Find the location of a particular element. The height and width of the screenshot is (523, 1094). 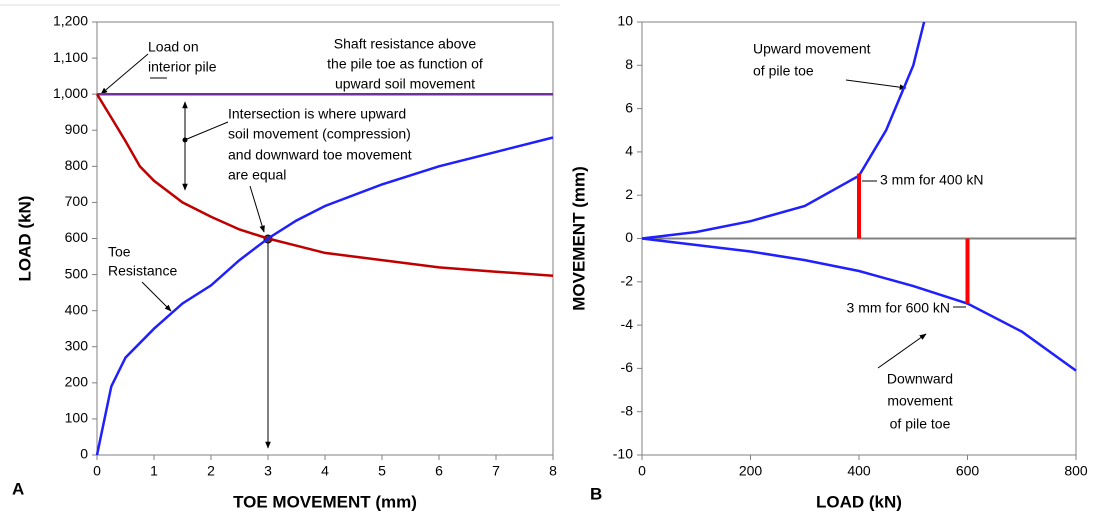

annotation: interior pile is located at coordinates (182, 67).